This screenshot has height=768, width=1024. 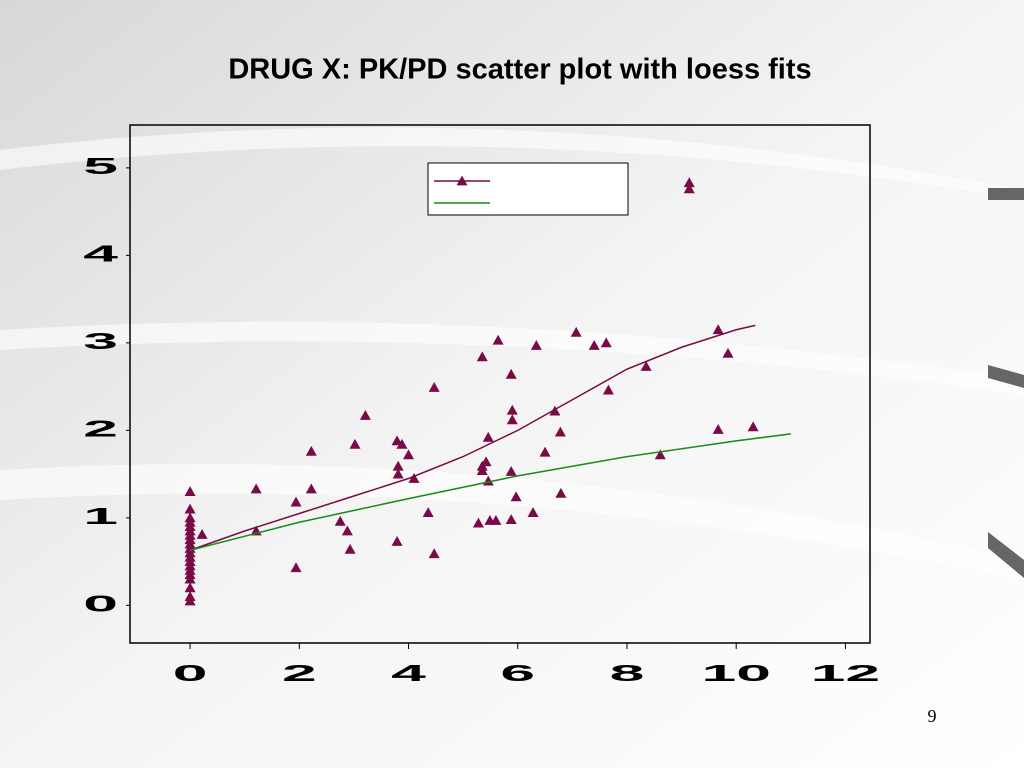 What do you see at coordinates (932, 716) in the screenshot?
I see `page-number: 9` at bounding box center [932, 716].